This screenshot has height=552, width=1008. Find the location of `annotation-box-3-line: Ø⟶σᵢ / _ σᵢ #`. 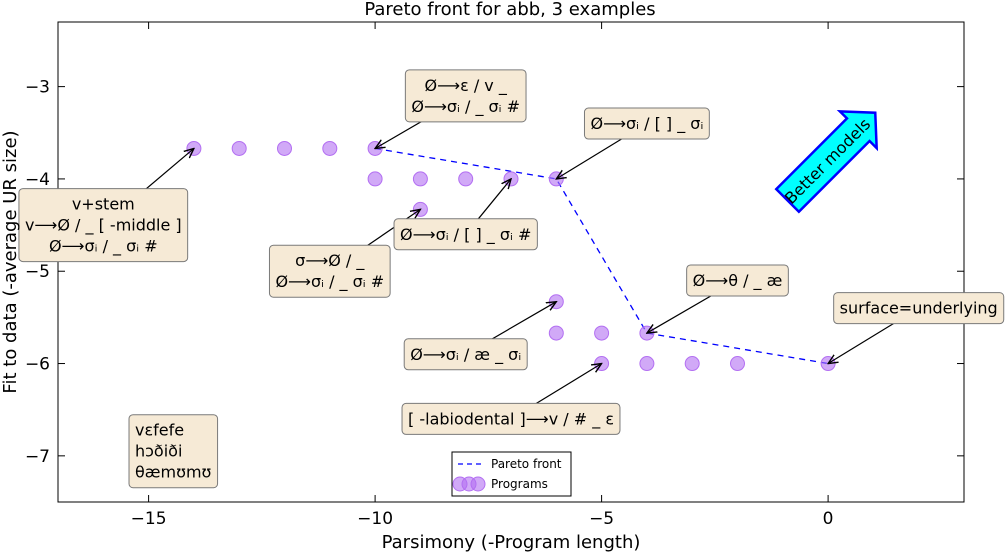

annotation-box-3-line: Ø⟶σᵢ / _ σᵢ # is located at coordinates (103, 247).